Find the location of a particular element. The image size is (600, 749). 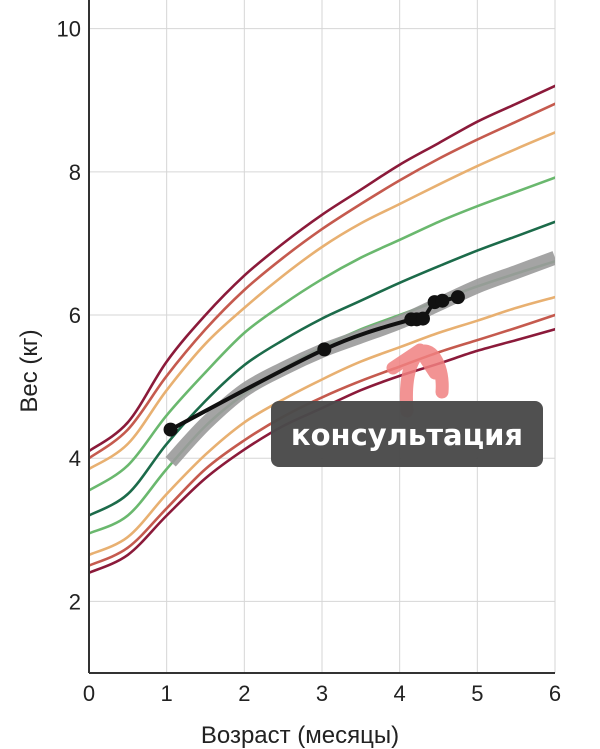

x-tick-label: 2 is located at coordinates (244, 693).